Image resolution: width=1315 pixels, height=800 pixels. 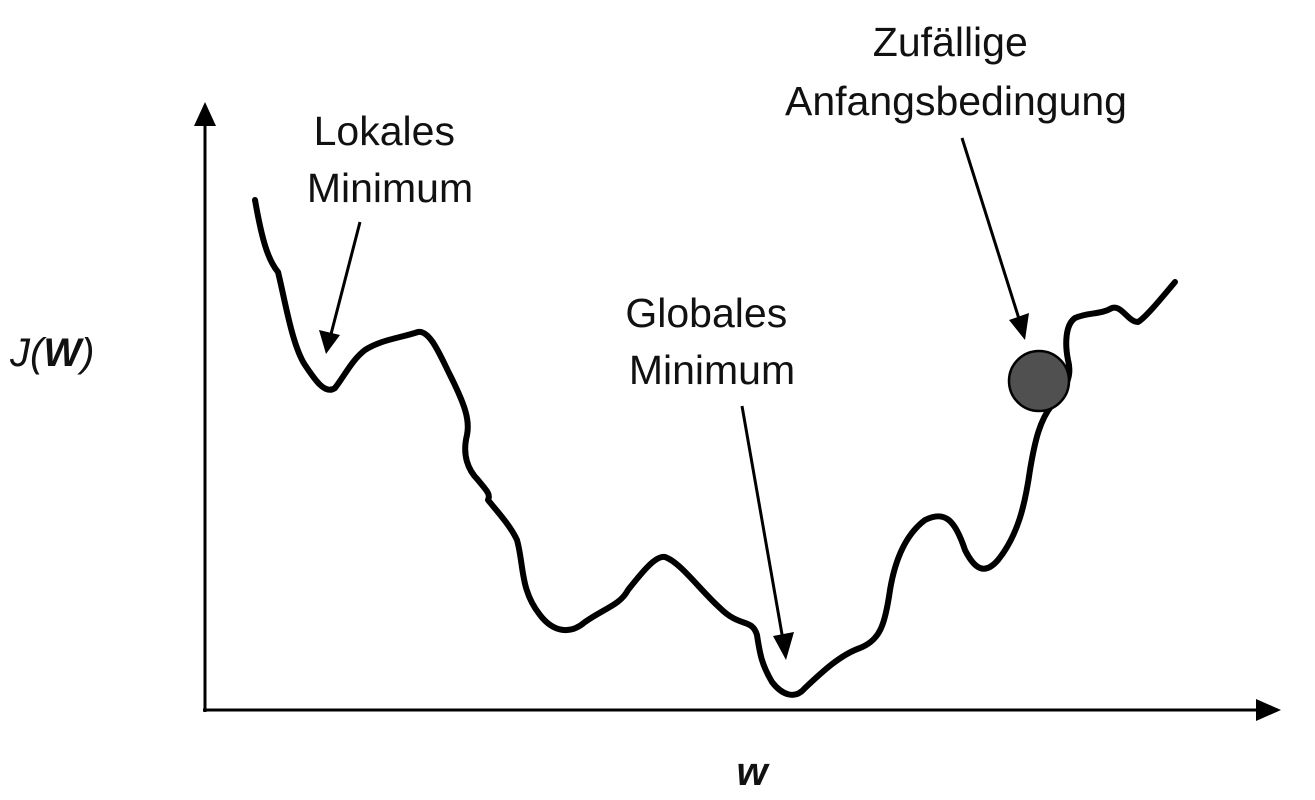 I want to click on random-start-ball, so click(x=1039, y=381).